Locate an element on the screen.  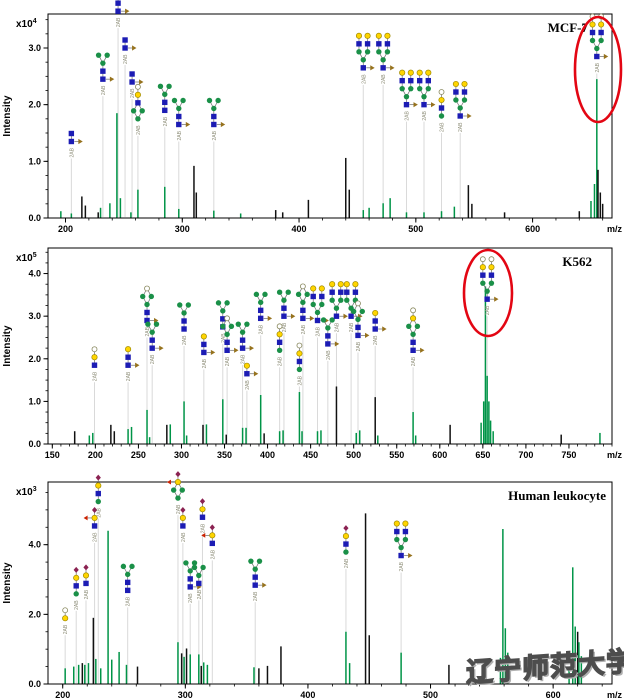
x-tick-label: 550 is located at coordinates (396, 455).